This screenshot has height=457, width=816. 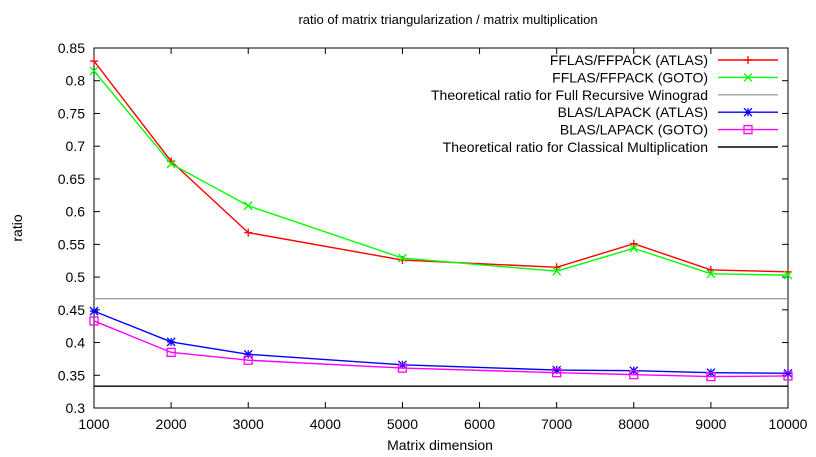 What do you see at coordinates (633, 112) in the screenshot?
I see `legend-label: BLAS/LAPACK (ATLAS)` at bounding box center [633, 112].